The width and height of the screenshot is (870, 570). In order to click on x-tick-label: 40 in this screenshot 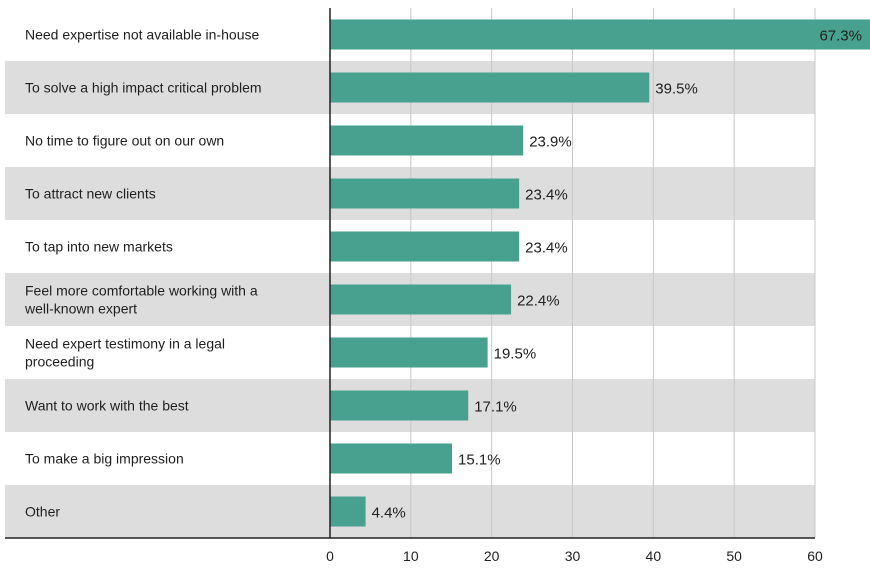, I will do `click(654, 556)`.